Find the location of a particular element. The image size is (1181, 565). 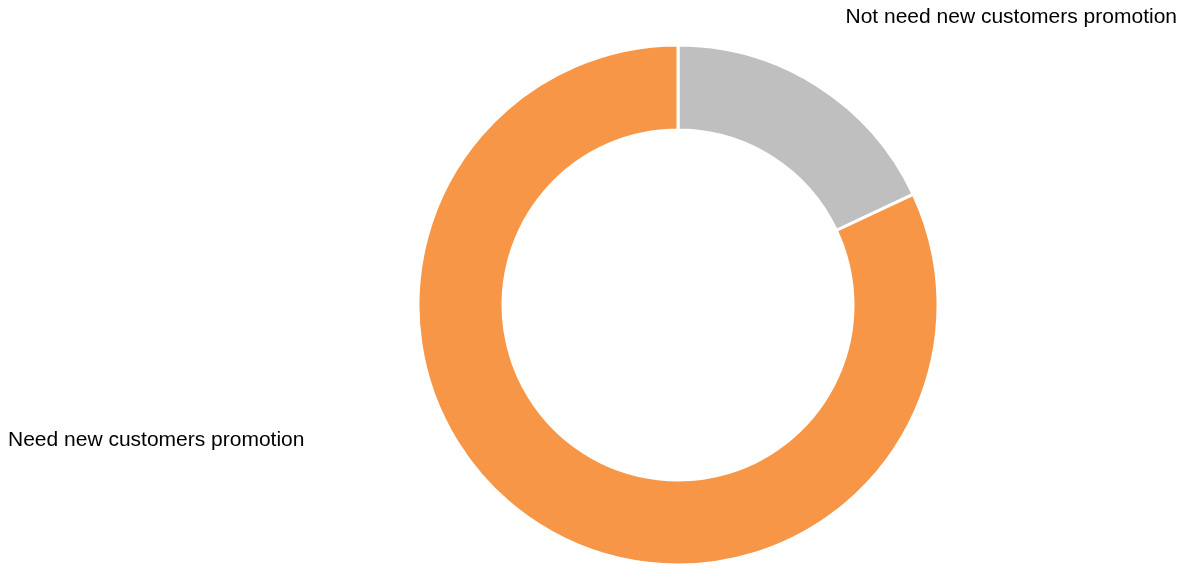

slice-label: Need new customers promotion is located at coordinates (156, 438).